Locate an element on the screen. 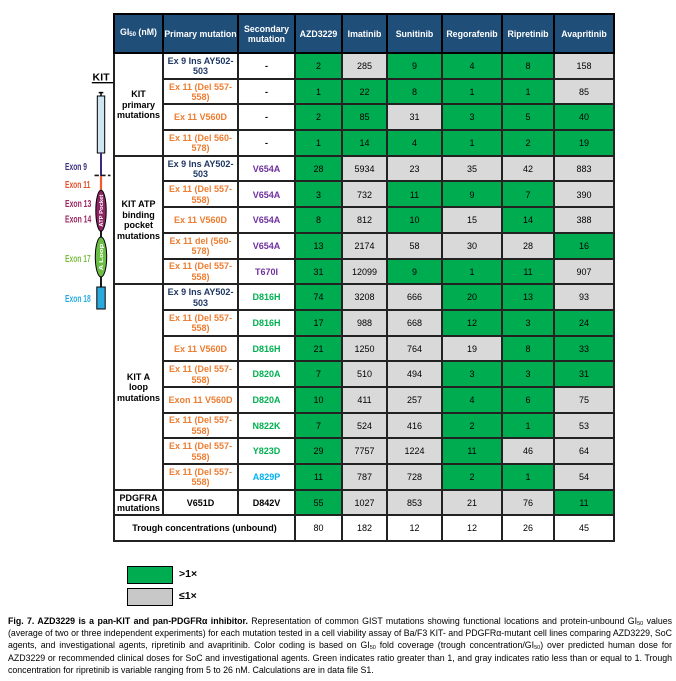 The image size is (676, 681). svg-text: Exon 17 is located at coordinates (78, 259).